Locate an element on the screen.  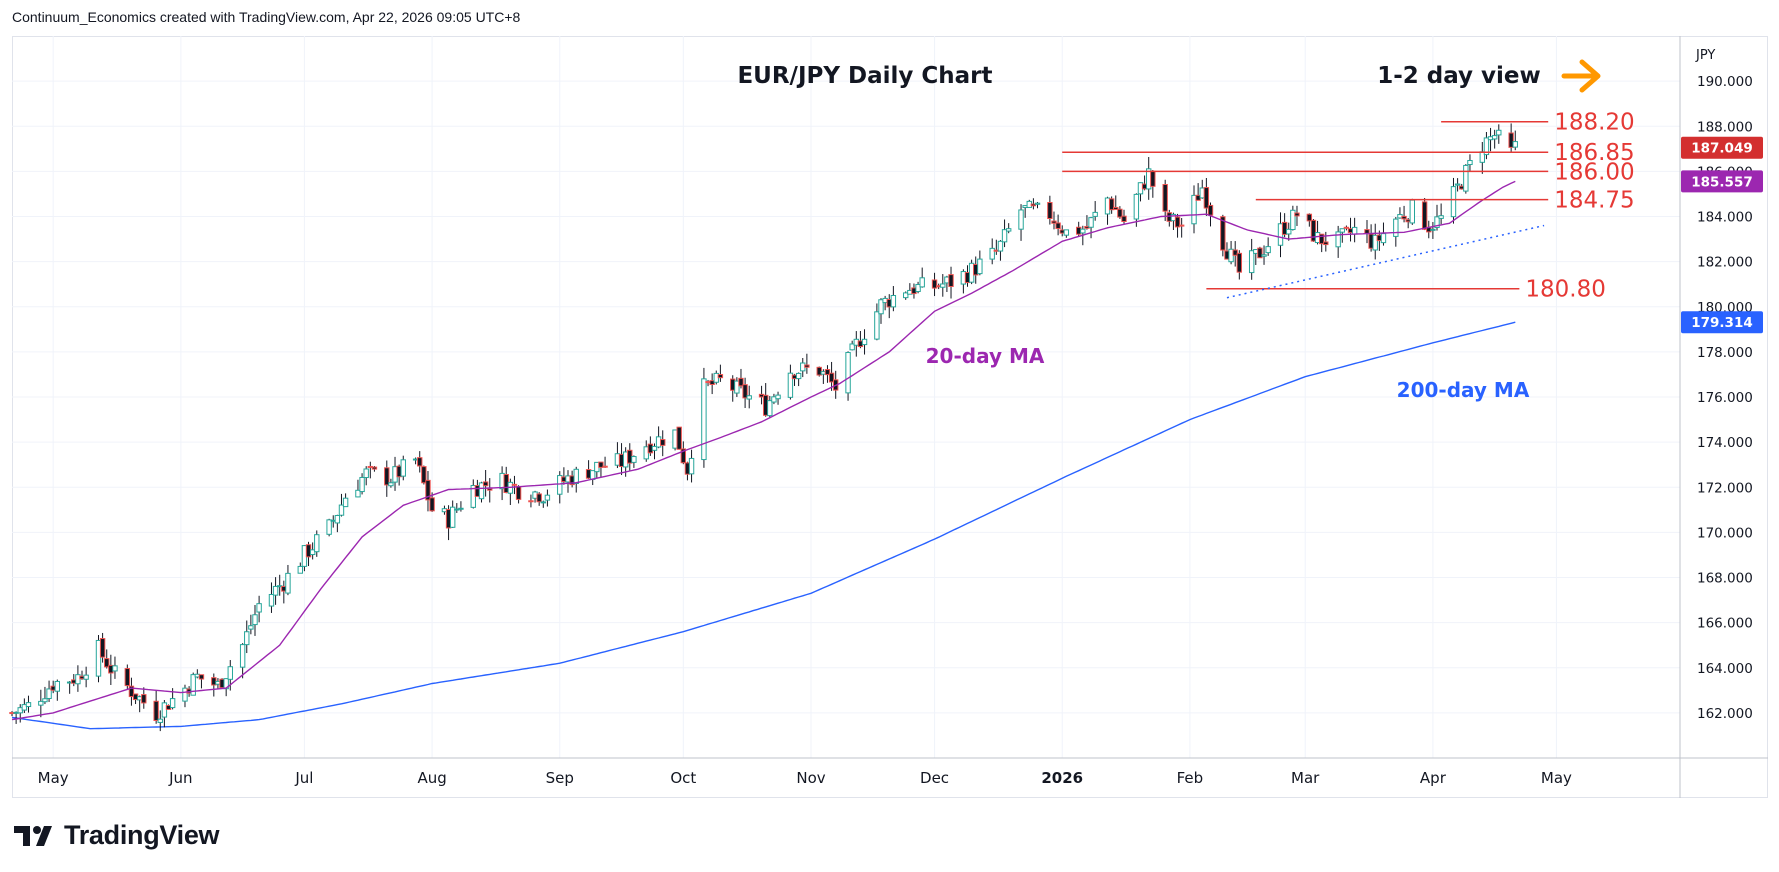
x-tick-label: May is located at coordinates (1556, 778).